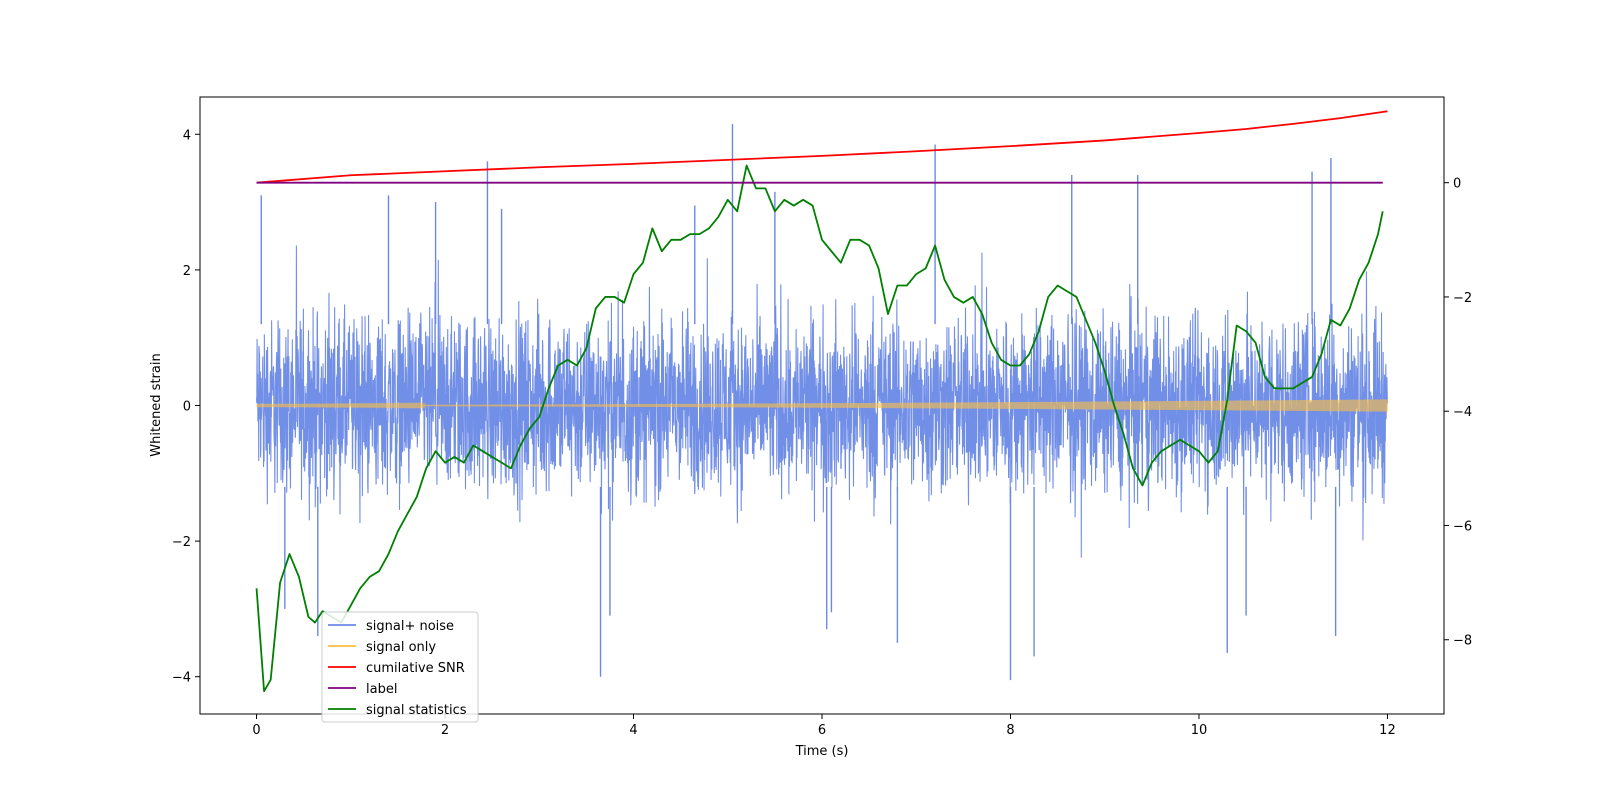  I want to click on series-signal-only, so click(822, 405).